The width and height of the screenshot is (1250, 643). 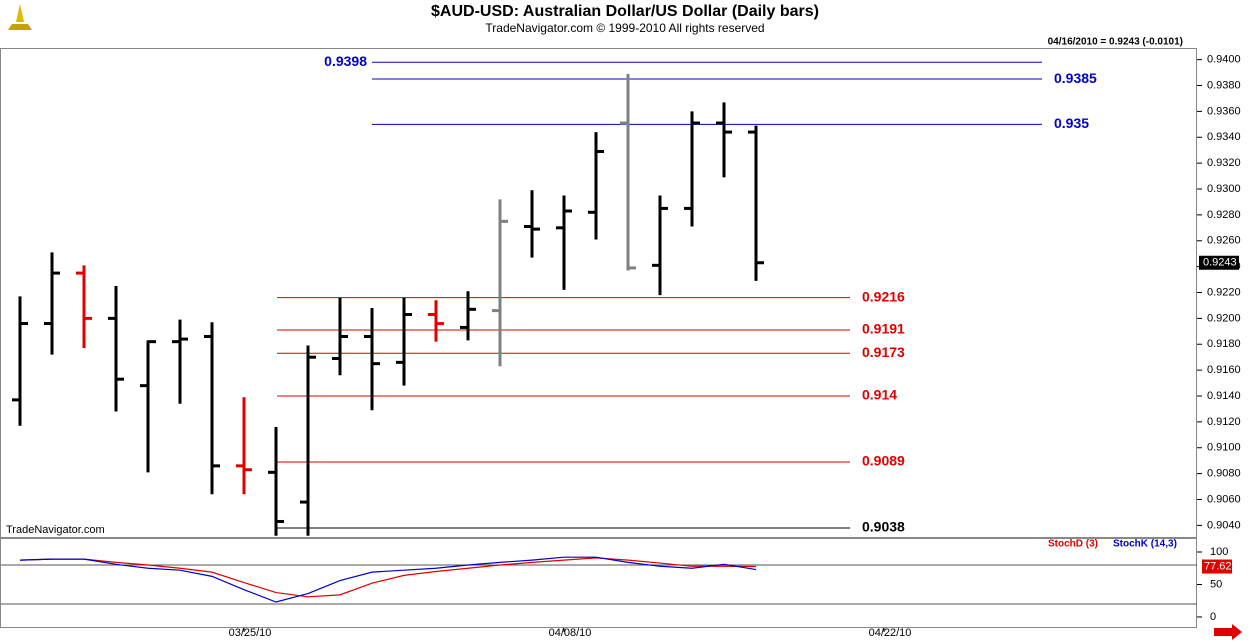 I want to click on legend-label: StochD (3), so click(x=1073, y=544).